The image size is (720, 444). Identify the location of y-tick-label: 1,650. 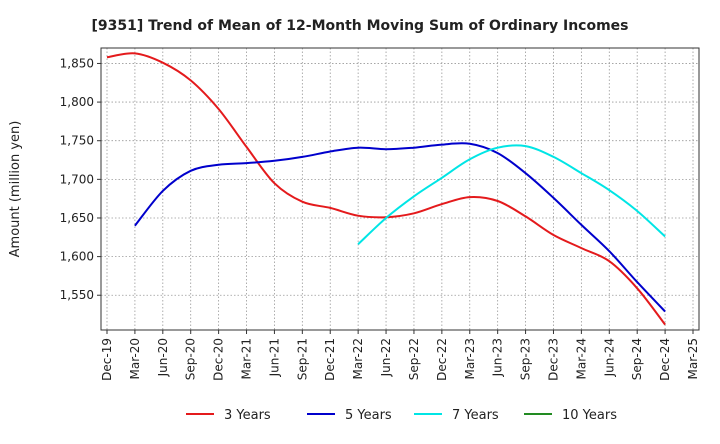
(77, 218).